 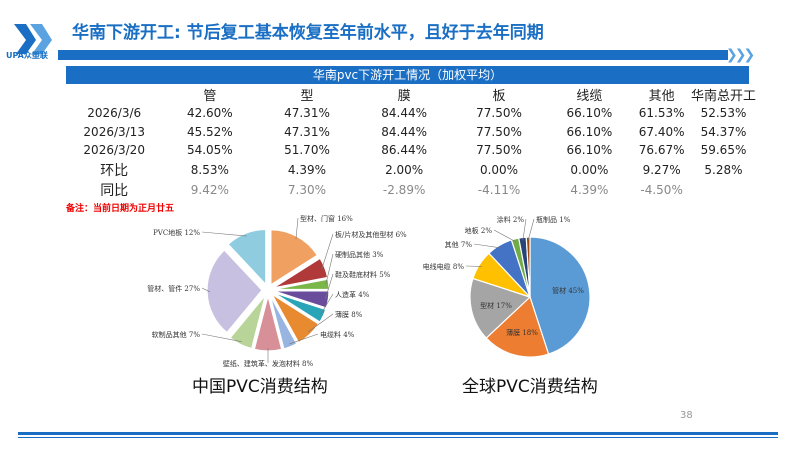 I want to click on table-cell: 45.52%, so click(x=209, y=131).